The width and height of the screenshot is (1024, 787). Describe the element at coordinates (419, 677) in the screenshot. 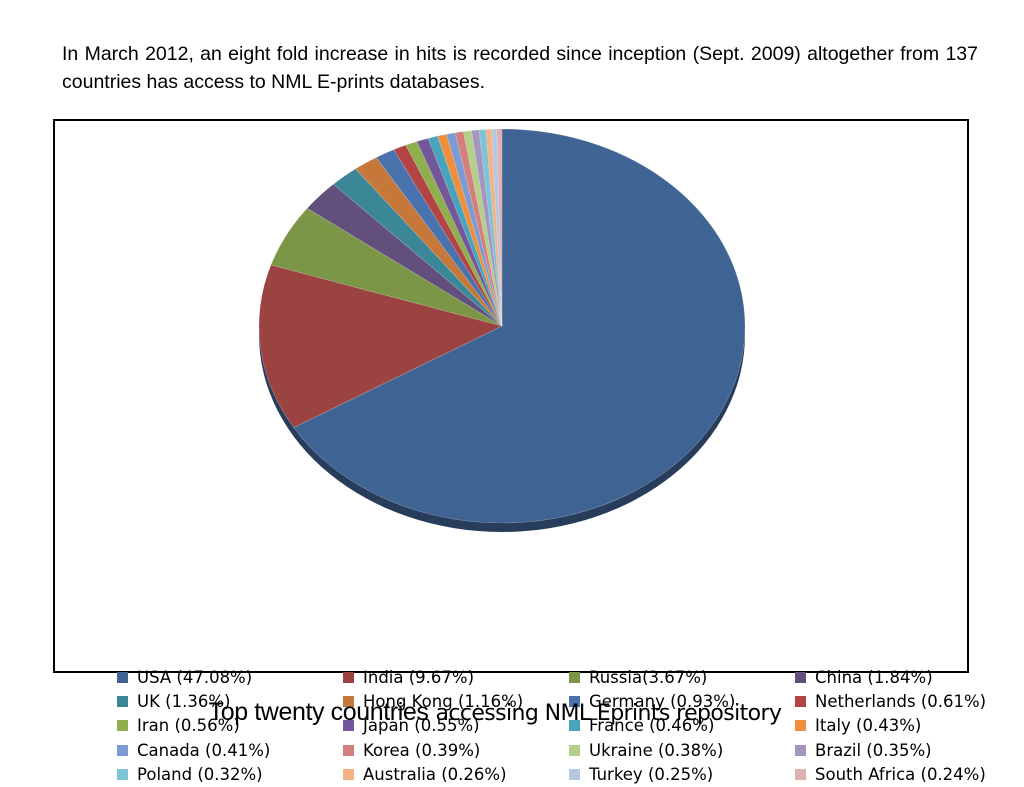

I see `legend-label-india: India (9.67%)` at that location.